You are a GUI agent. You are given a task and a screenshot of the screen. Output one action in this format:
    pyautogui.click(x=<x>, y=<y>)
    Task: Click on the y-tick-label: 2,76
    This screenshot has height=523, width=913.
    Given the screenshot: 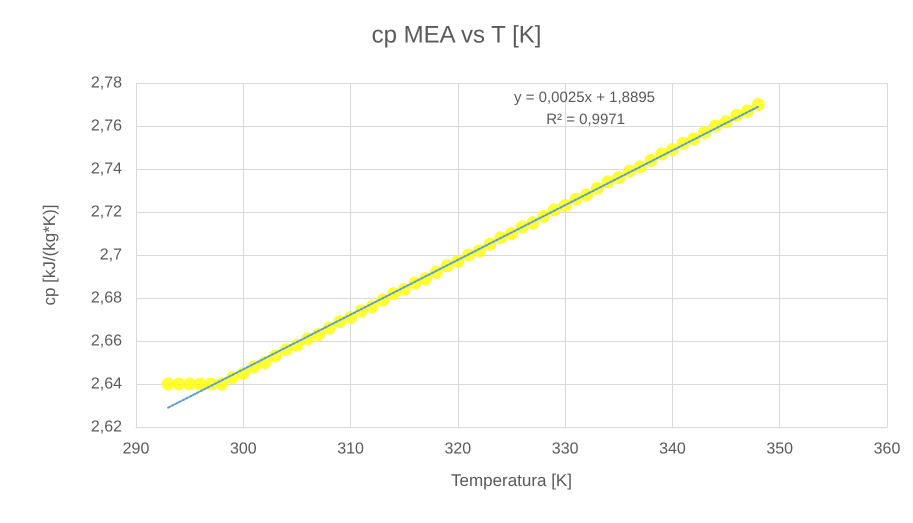 What is the action you would take?
    pyautogui.click(x=106, y=126)
    